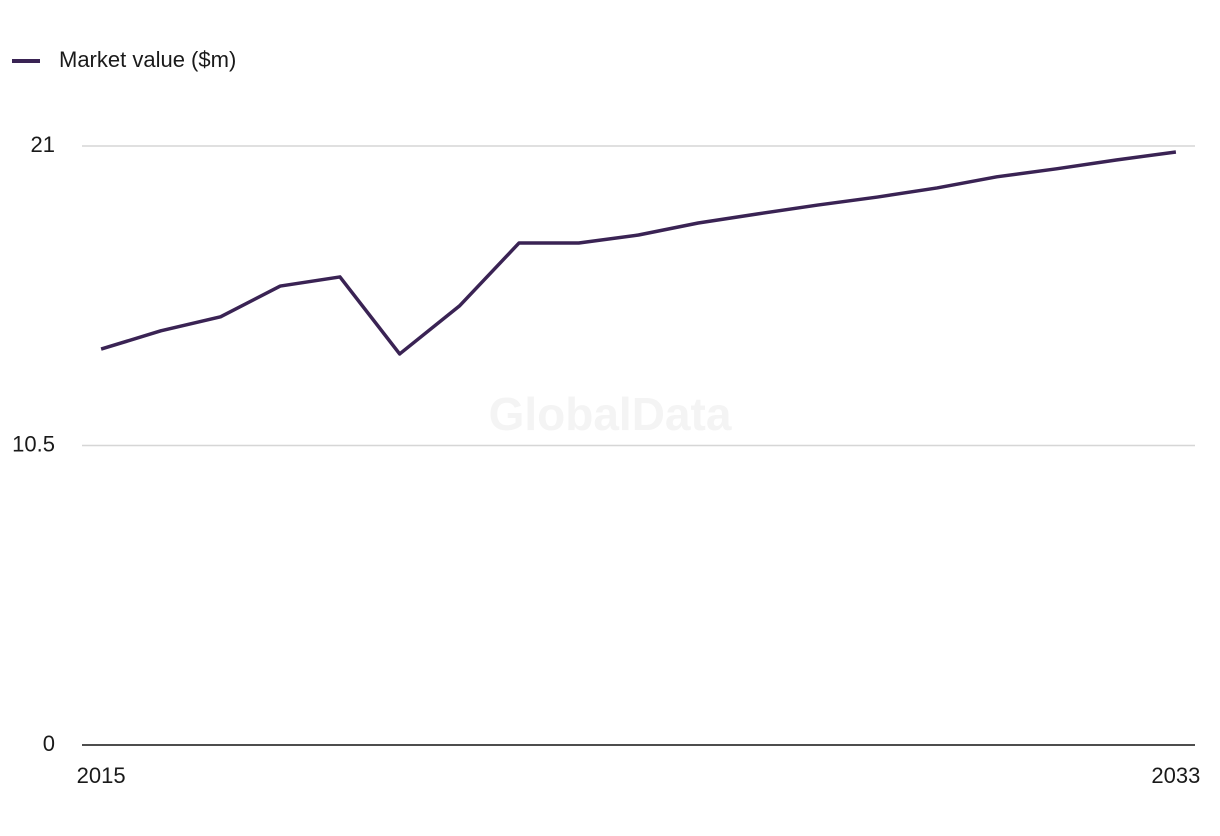 Image resolution: width=1220 pixels, height=836 pixels. What do you see at coordinates (43, 144) in the screenshot?
I see `y-tick-label: 21` at bounding box center [43, 144].